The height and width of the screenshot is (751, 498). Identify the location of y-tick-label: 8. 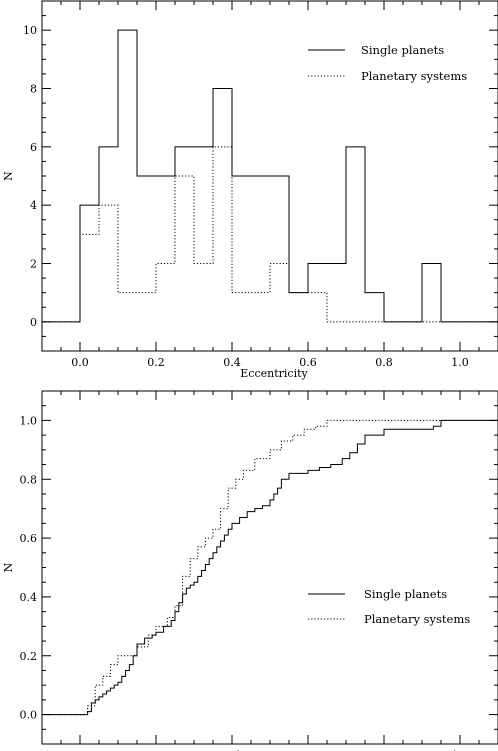
(33, 89).